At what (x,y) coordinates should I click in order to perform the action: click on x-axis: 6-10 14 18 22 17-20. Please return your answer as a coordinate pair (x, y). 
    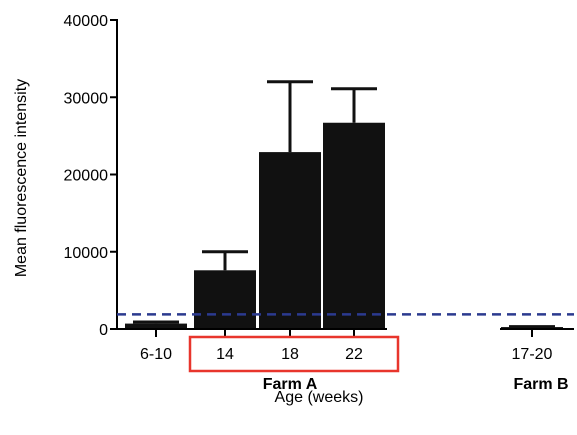
    Looking at the image, I should click on (345, 345).